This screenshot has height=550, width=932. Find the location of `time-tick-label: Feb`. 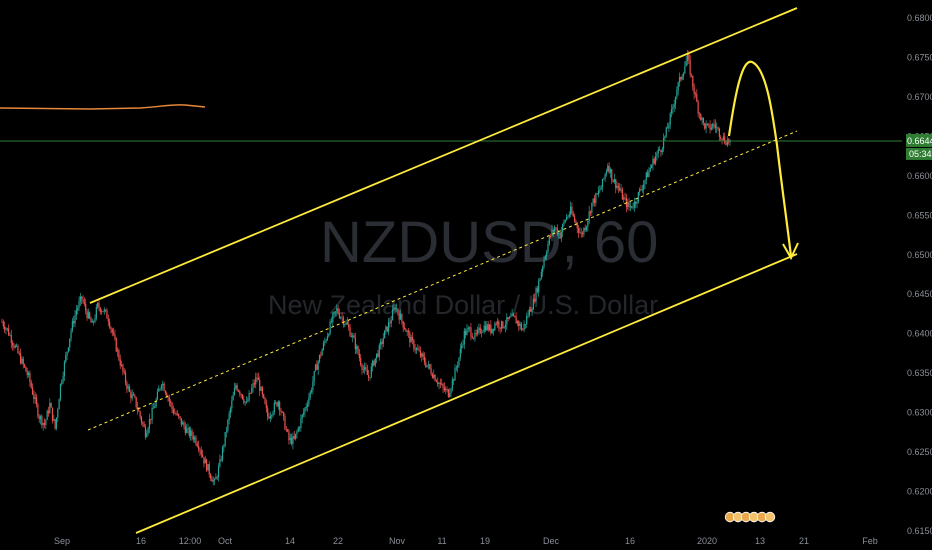

time-tick-label: Feb is located at coordinates (870, 541).